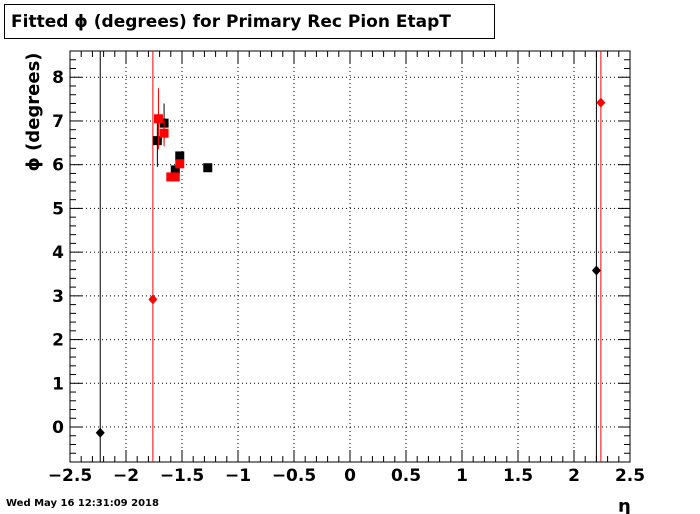  Describe the element at coordinates (406, 476) in the screenshot. I see `x-tick-label: 0.5` at that location.